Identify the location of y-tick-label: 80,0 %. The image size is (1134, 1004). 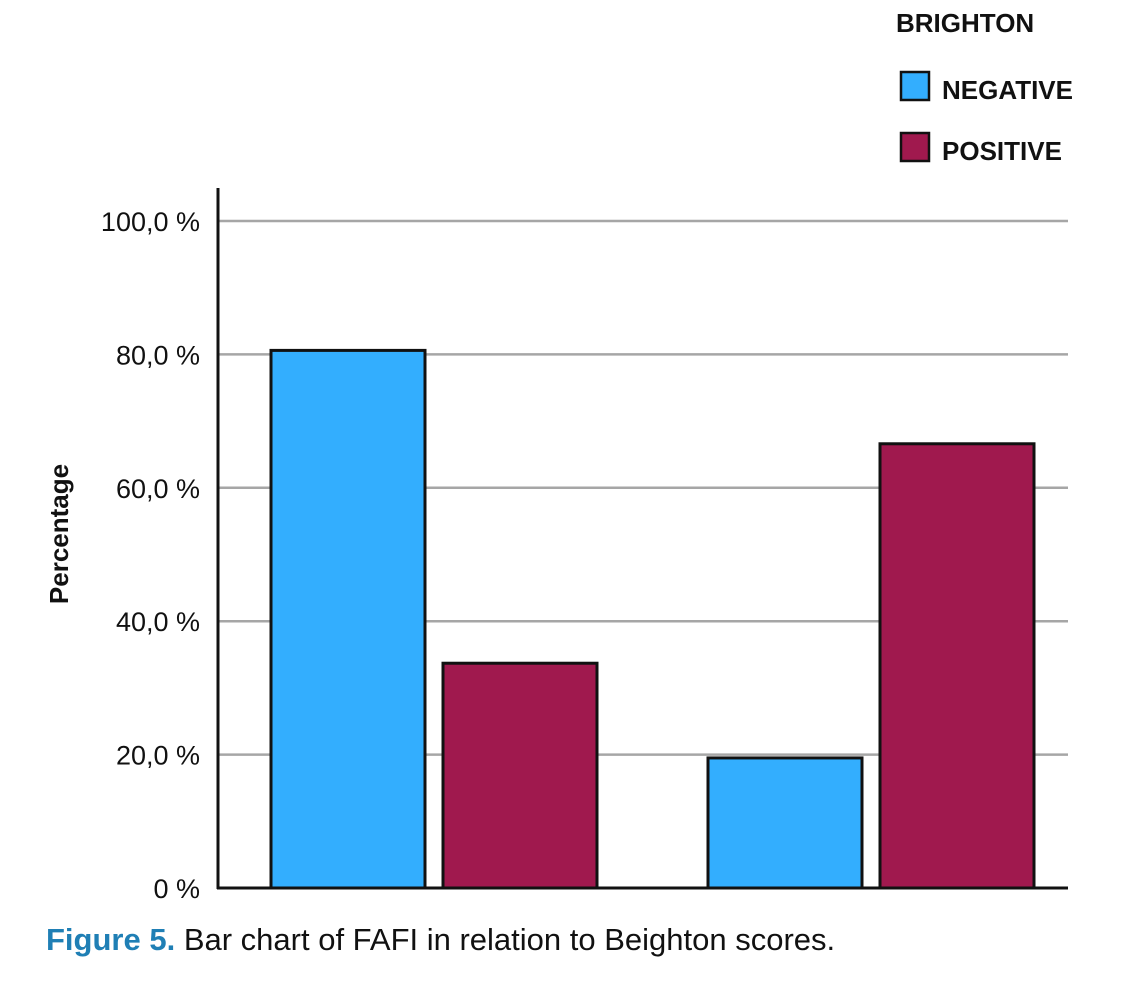
(158, 355).